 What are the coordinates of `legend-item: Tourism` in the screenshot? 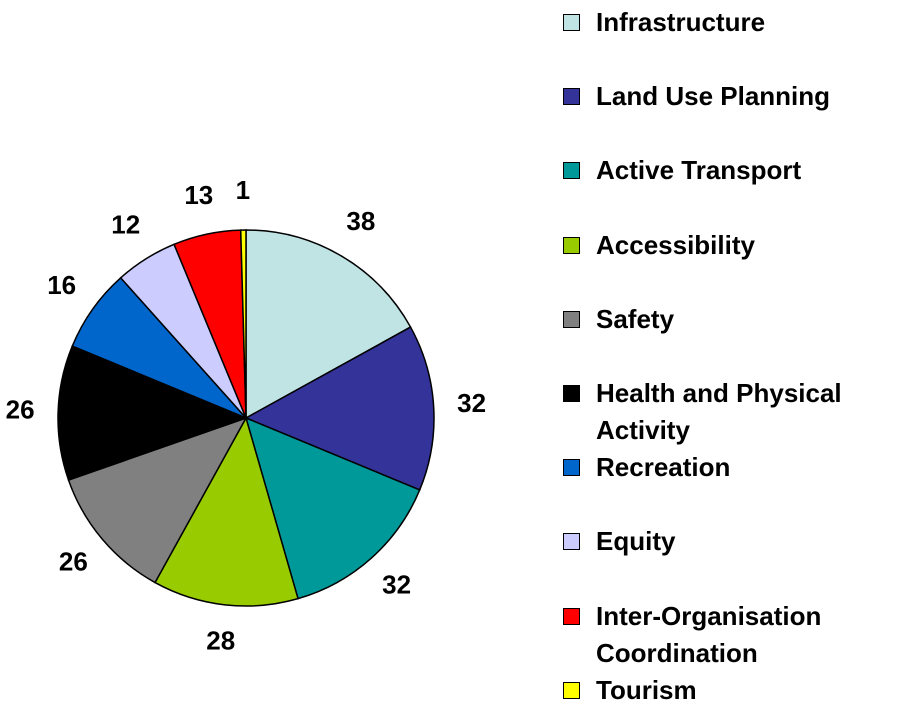 It's located at (740, 690).